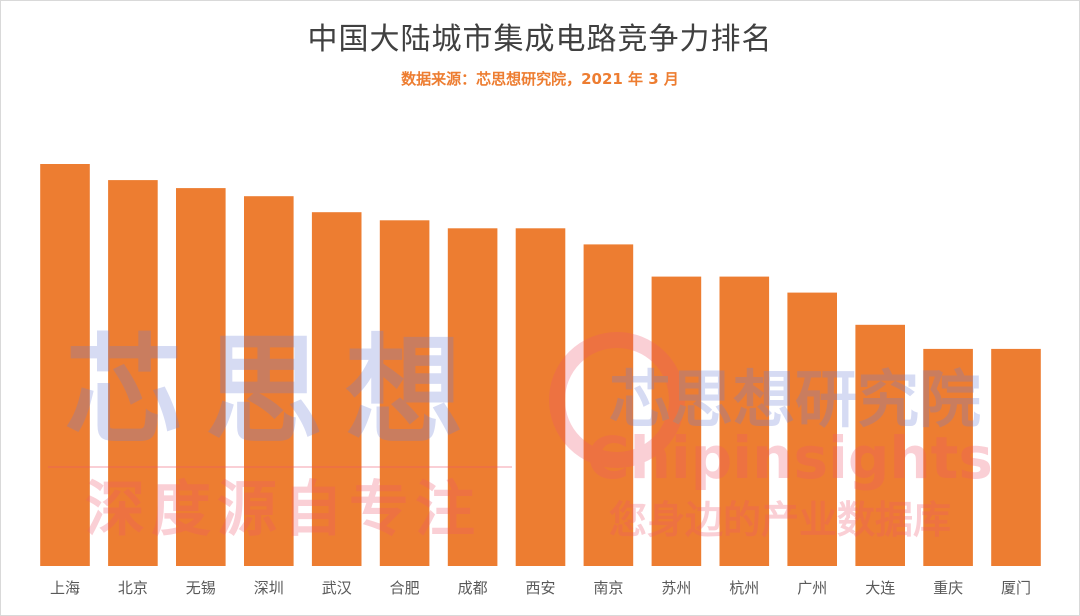 The height and width of the screenshot is (616, 1080). What do you see at coordinates (780, 520) in the screenshot?
I see `watermark-tagline: 您身边的产业数据库` at bounding box center [780, 520].